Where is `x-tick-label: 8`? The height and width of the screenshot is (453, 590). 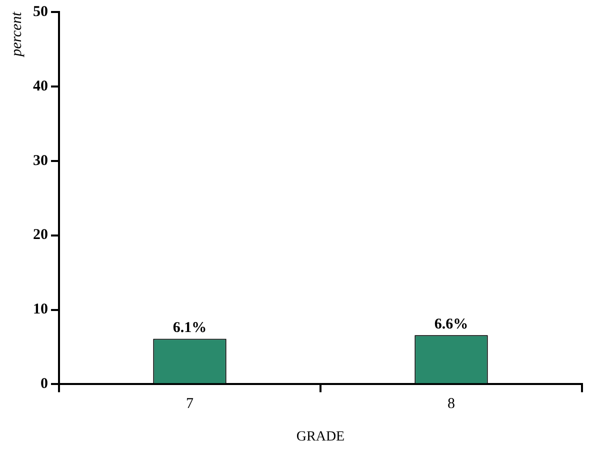
x-tick-label: 8 is located at coordinates (451, 404).